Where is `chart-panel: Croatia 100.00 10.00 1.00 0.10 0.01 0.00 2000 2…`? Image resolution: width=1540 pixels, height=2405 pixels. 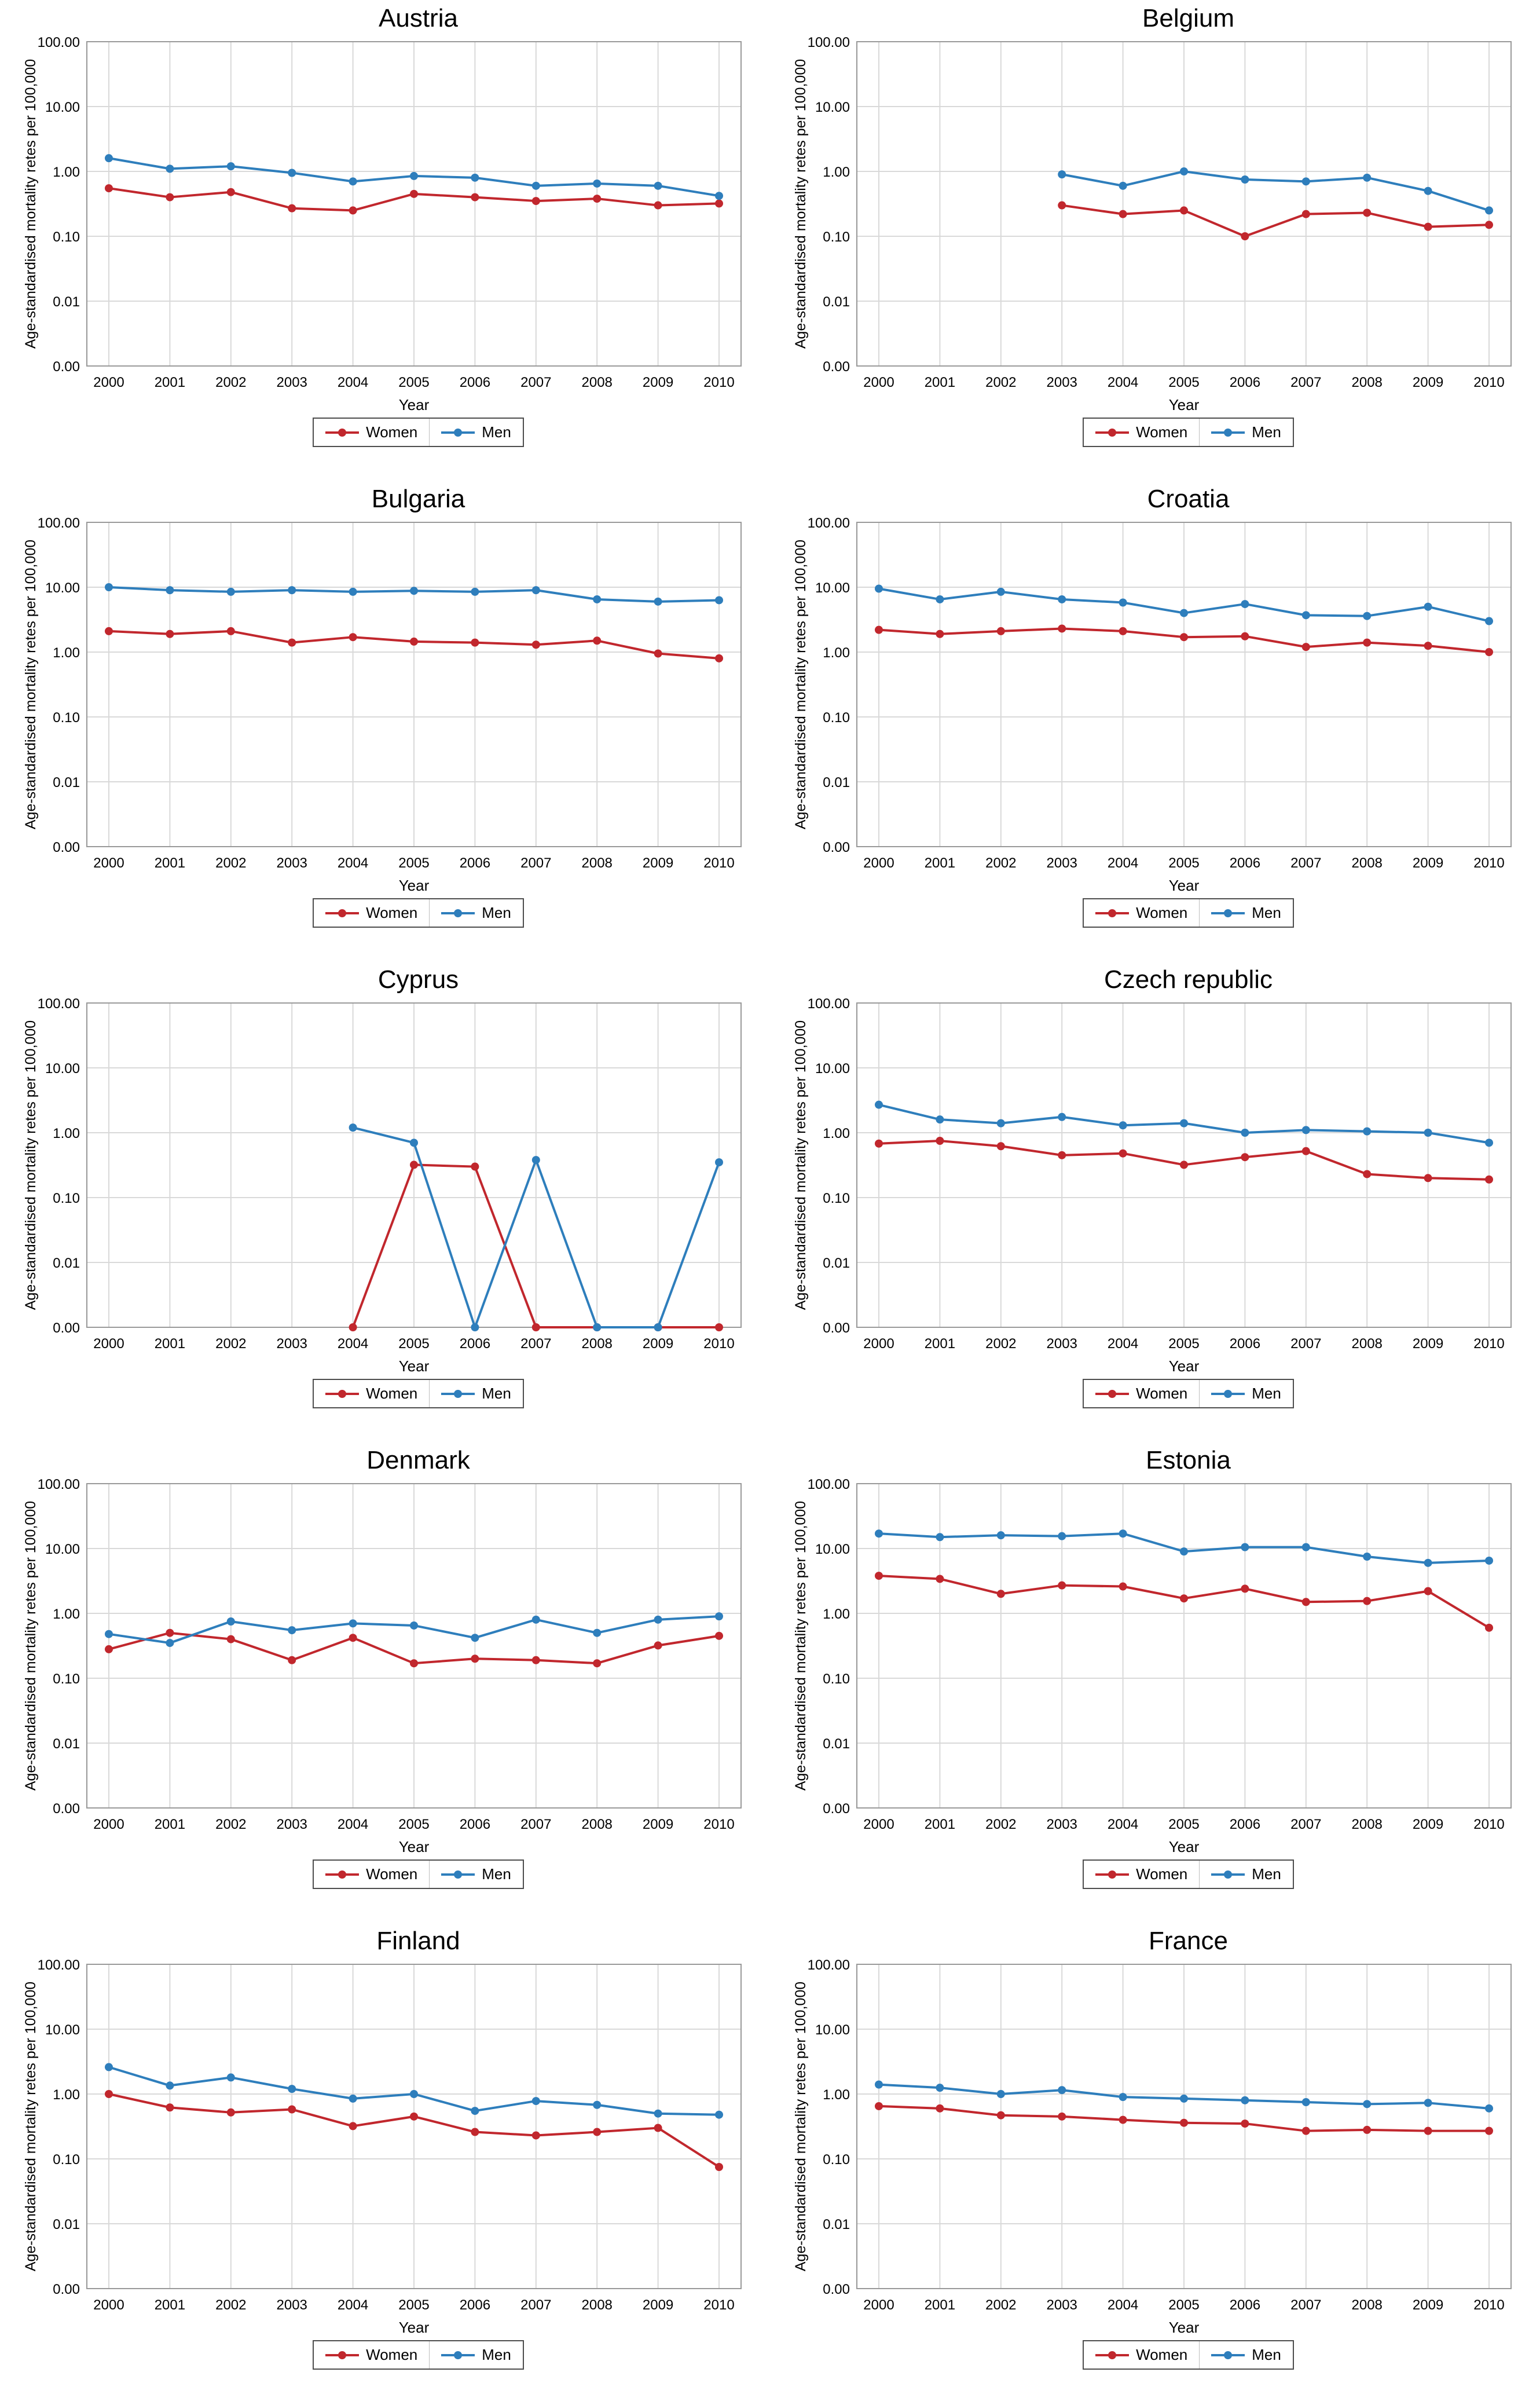 chart-panel: Croatia 100.00 10.00 1.00 0.10 0.01 0.00 2000 2… is located at coordinates (1155, 721).